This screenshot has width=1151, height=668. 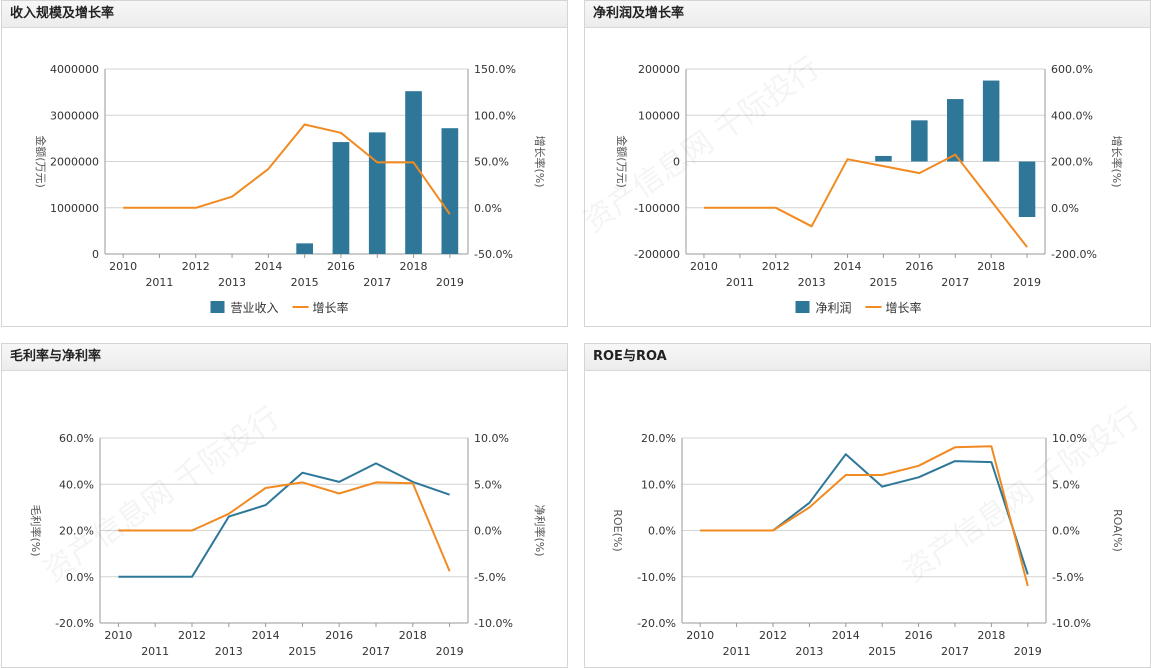 What do you see at coordinates (867, 357) in the screenshot?
I see `panel-title: ROE与ROA` at bounding box center [867, 357].